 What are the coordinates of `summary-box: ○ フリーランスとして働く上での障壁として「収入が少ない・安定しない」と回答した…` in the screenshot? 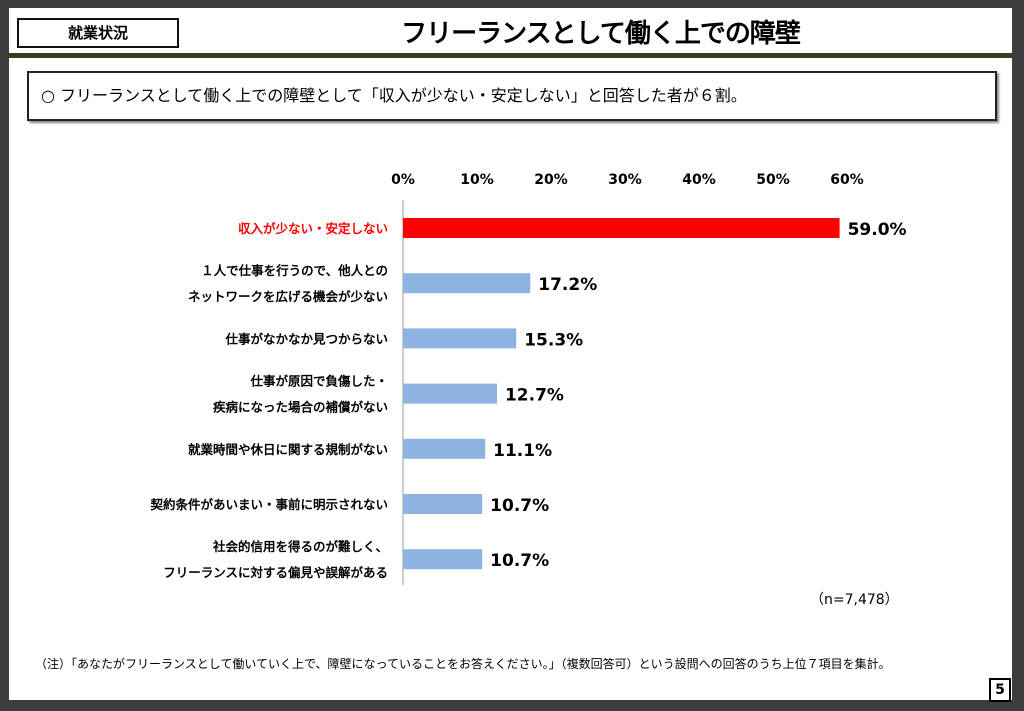 It's located at (512, 96).